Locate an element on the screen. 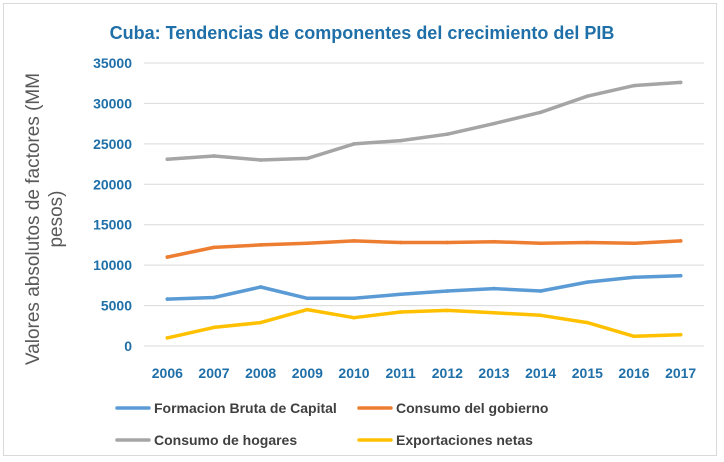  x-tick-label: 2014 is located at coordinates (540, 373).